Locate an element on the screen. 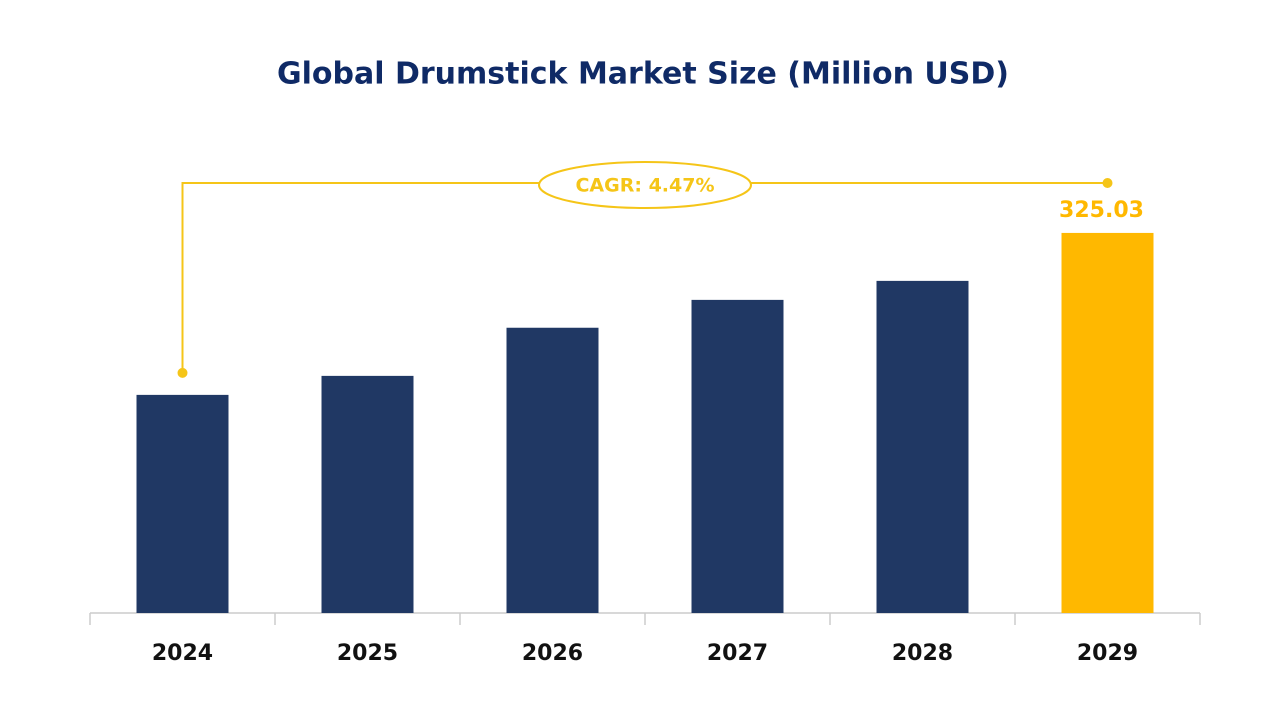 This screenshot has width=1286, height=715. cagr-badge is located at coordinates (645, 185).